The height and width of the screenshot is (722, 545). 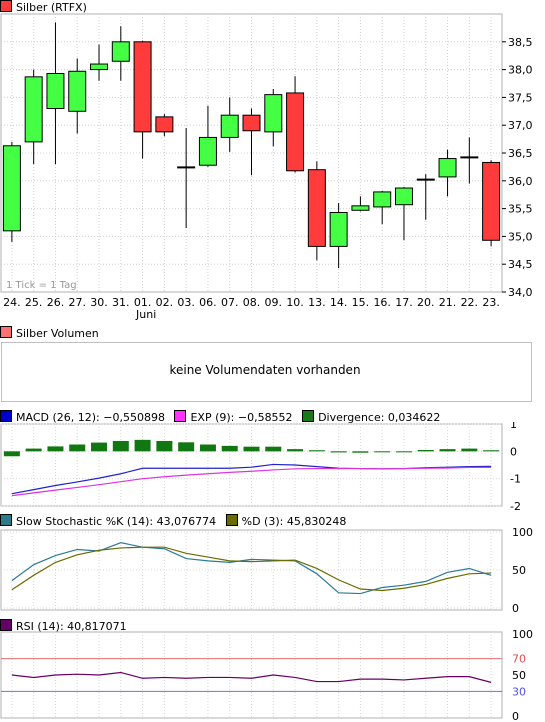 I want to click on x-tick-label: 30., so click(x=99, y=302).